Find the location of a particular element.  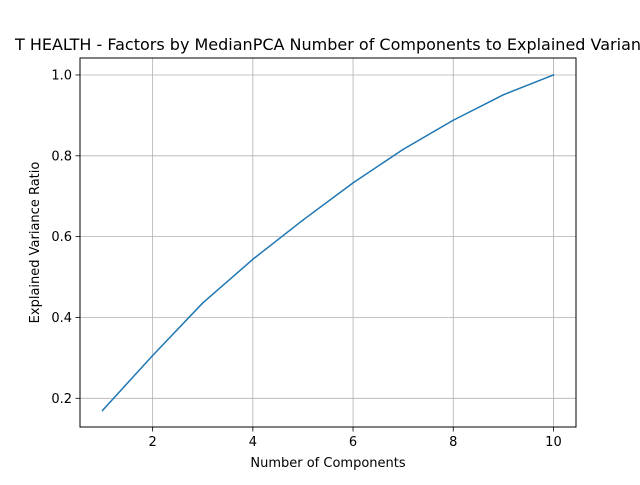

x-tick-label: 6 is located at coordinates (353, 442).